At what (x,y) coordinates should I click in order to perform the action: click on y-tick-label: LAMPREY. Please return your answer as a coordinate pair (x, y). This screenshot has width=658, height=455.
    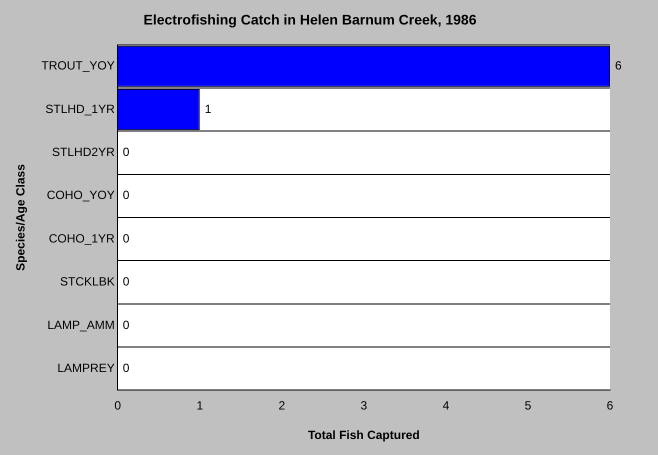
    Looking at the image, I should click on (86, 367).